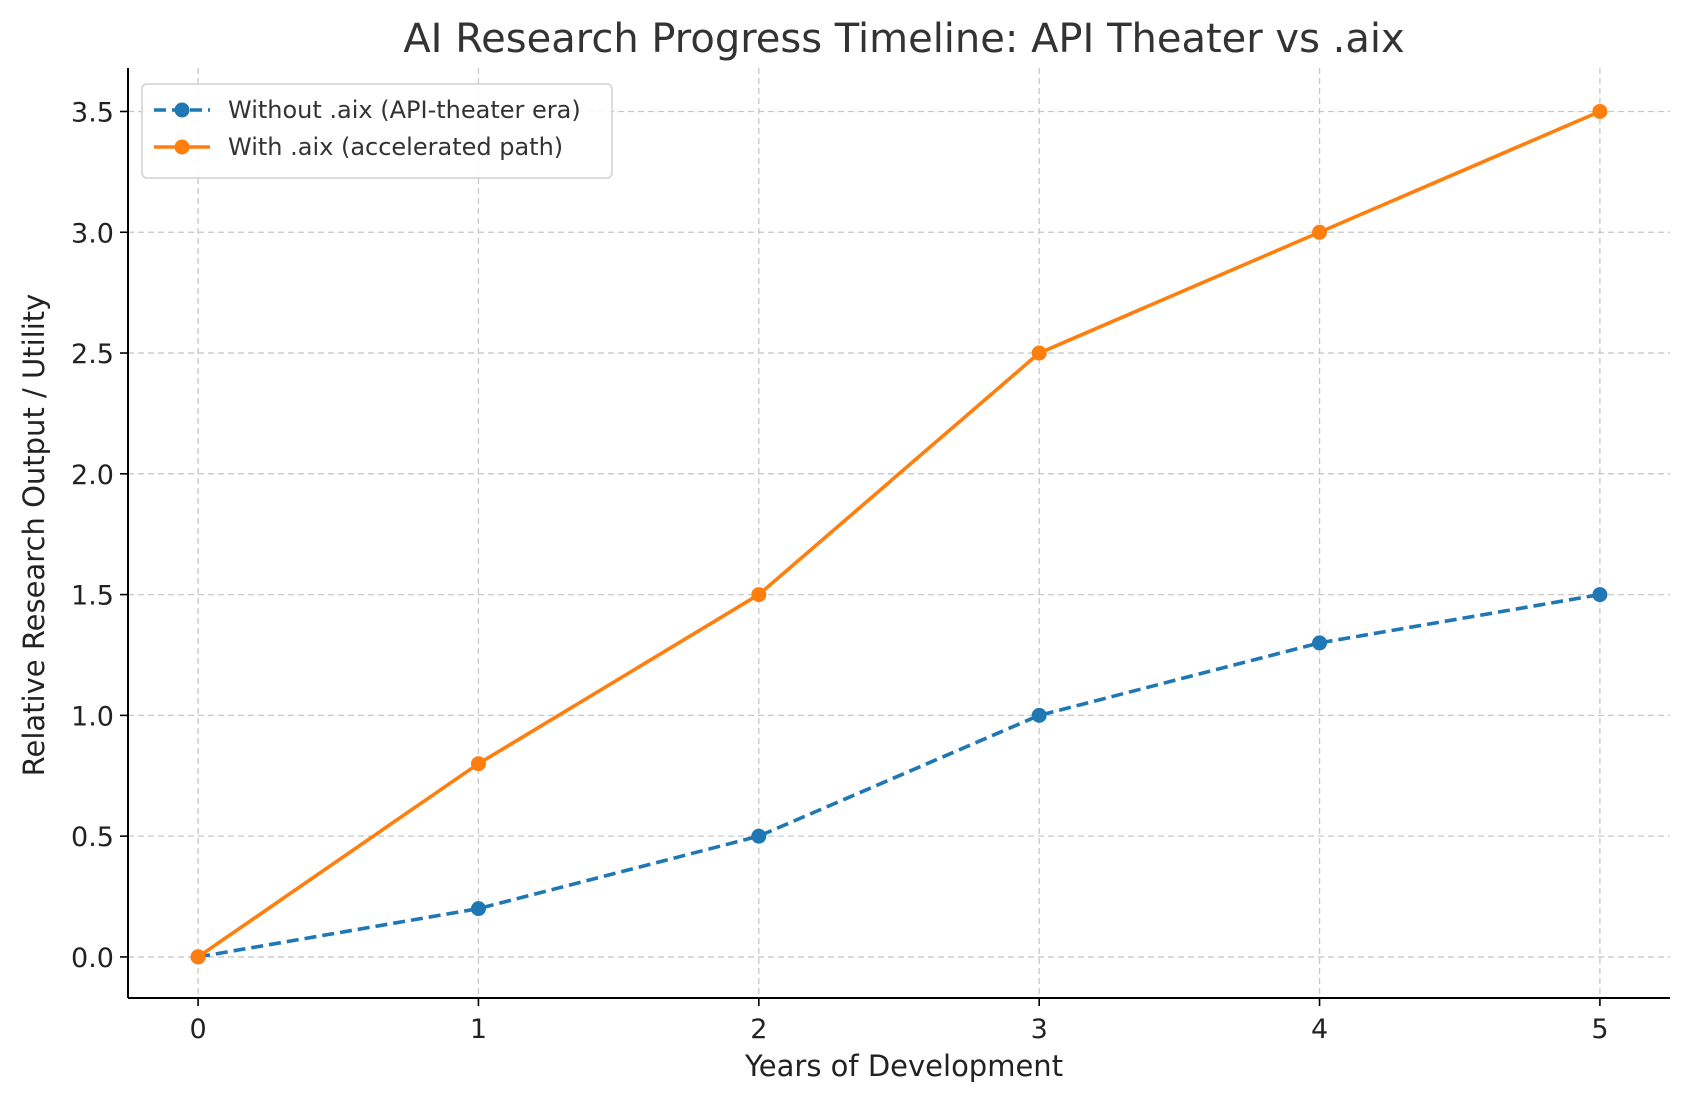 The height and width of the screenshot is (1101, 1697). What do you see at coordinates (92, 837) in the screenshot?
I see `y-tick-label: 0.5` at bounding box center [92, 837].